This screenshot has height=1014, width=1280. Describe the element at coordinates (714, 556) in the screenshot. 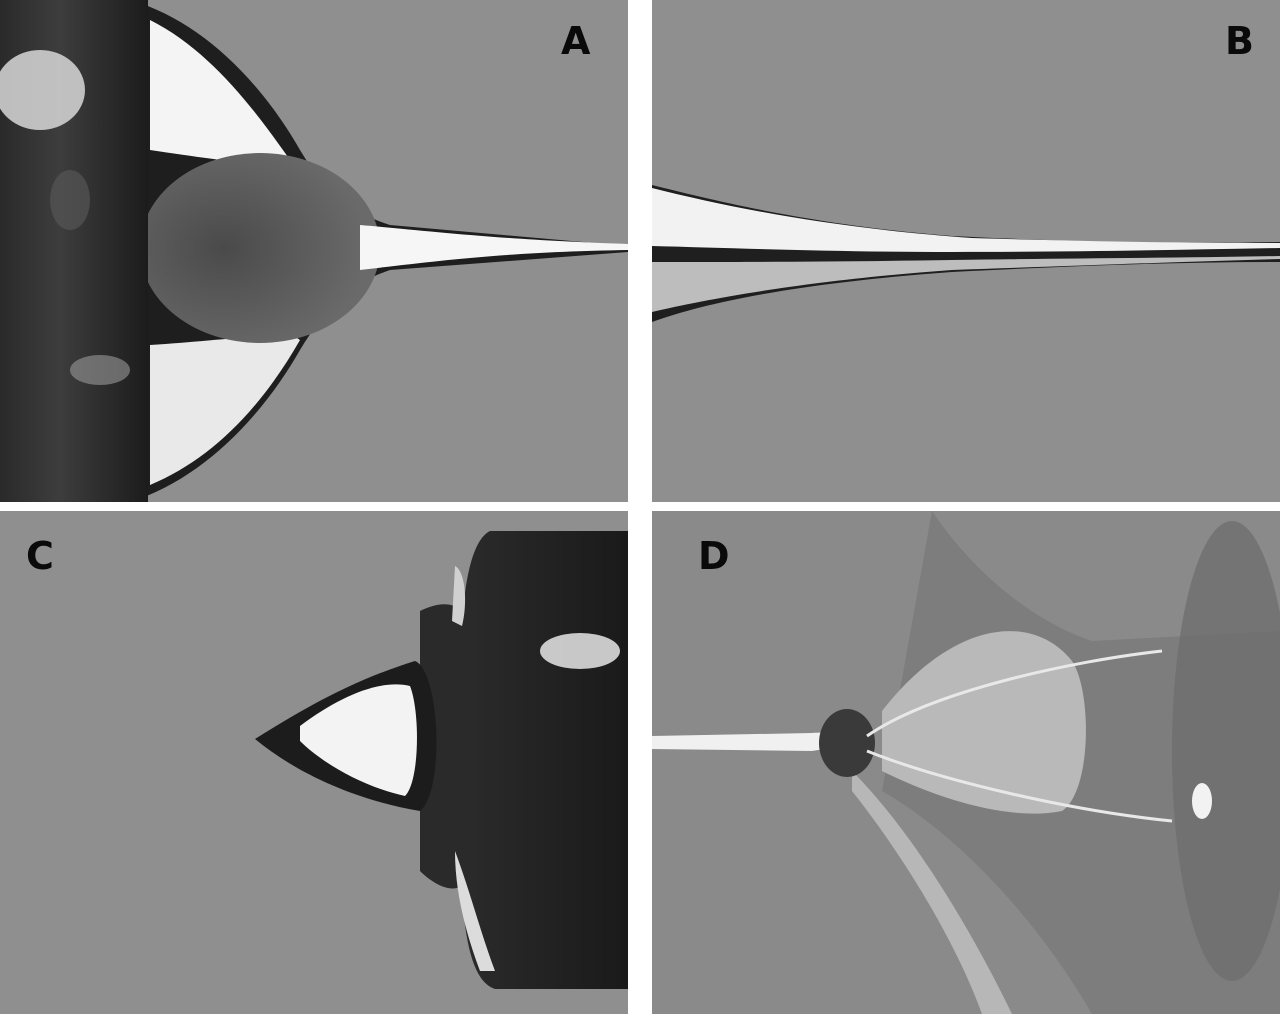

I see `panel-d-label: D` at that location.